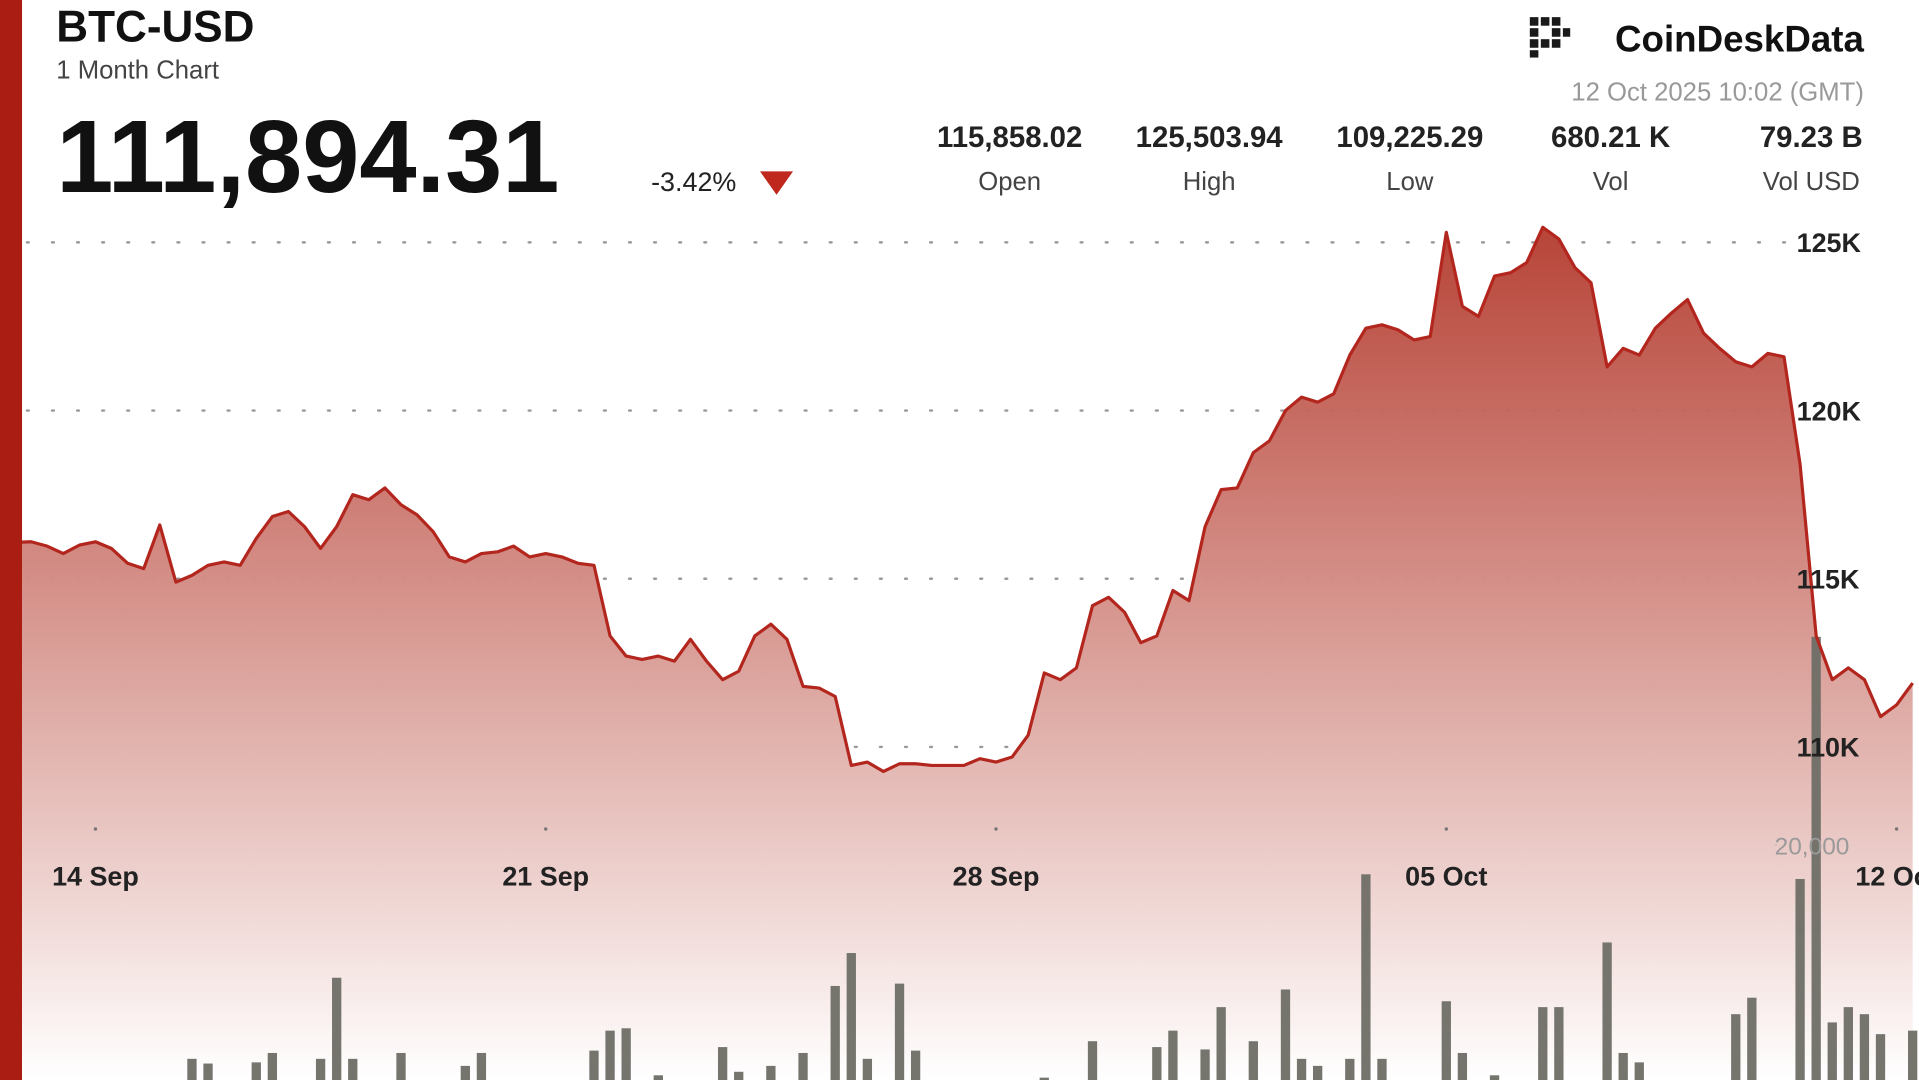  I want to click on ticker: BTC-USD, so click(155, 27).